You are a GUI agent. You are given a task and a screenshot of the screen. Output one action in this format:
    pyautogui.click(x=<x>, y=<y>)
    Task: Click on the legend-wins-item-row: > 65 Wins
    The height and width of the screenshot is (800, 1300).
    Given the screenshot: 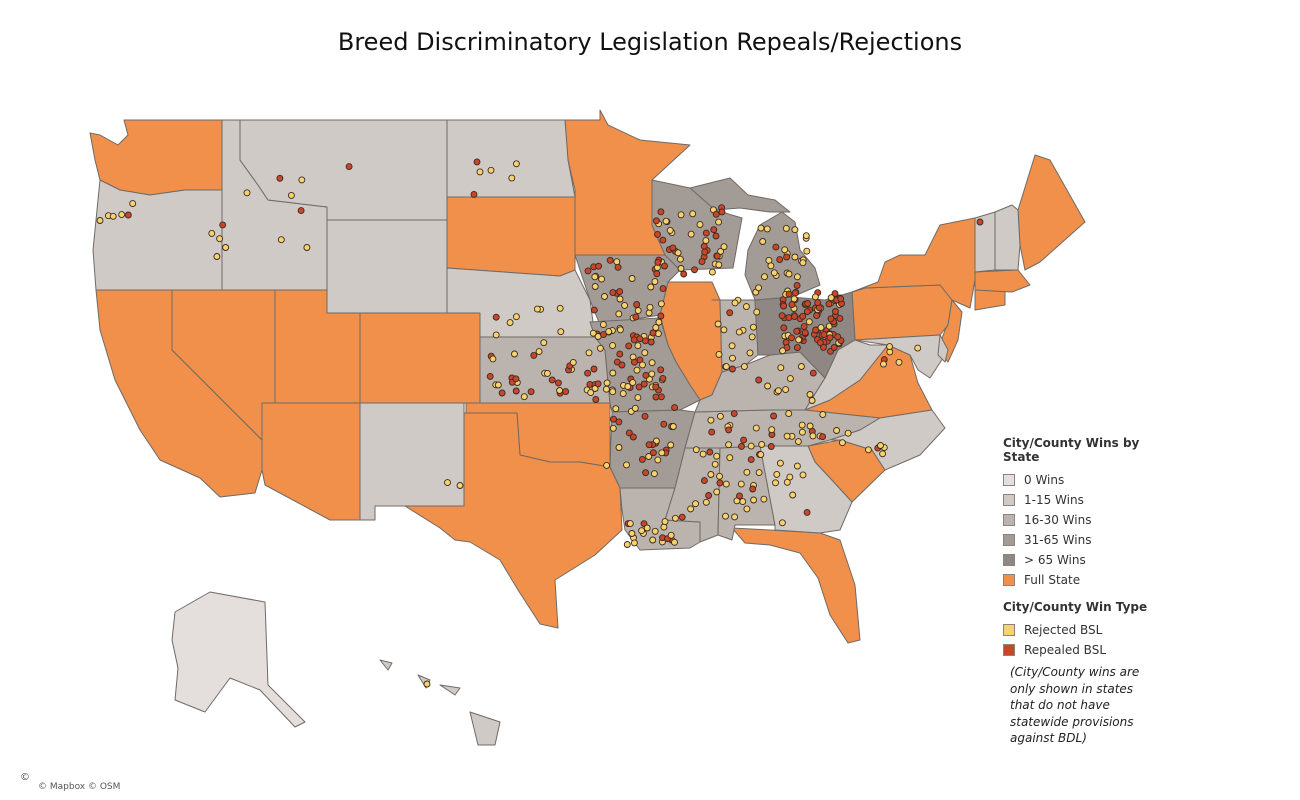 What is the action you would take?
    pyautogui.click(x=1088, y=560)
    